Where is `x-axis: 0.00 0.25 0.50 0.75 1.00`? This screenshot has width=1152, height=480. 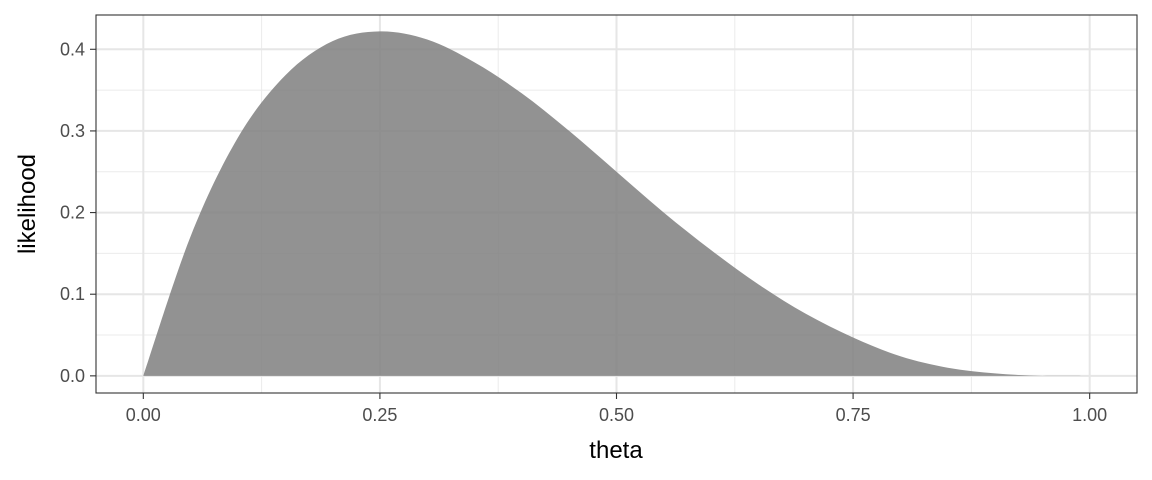
x-axis: 0.00 0.25 0.50 0.75 1.00 is located at coordinates (616, 409).